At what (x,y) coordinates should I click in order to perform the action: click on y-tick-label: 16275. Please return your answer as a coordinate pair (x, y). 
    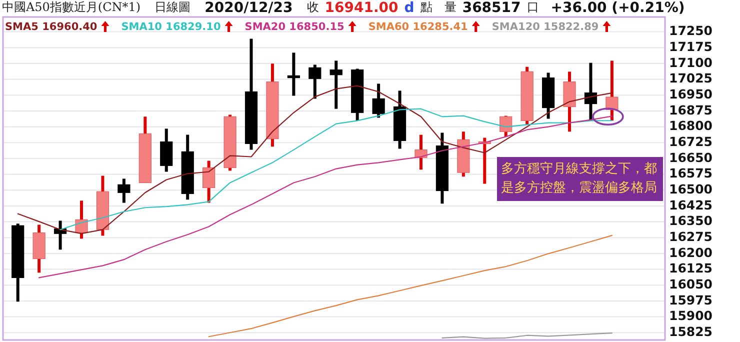
    Looking at the image, I should click on (690, 236).